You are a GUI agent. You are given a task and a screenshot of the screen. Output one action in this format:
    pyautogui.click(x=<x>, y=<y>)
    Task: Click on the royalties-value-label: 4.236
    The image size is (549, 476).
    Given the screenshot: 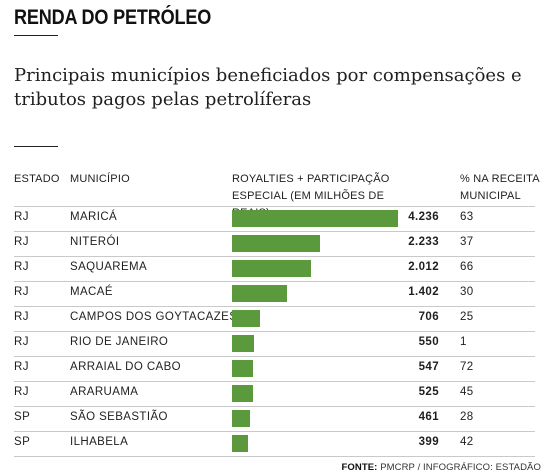 What is the action you would take?
    pyautogui.click(x=423, y=217)
    